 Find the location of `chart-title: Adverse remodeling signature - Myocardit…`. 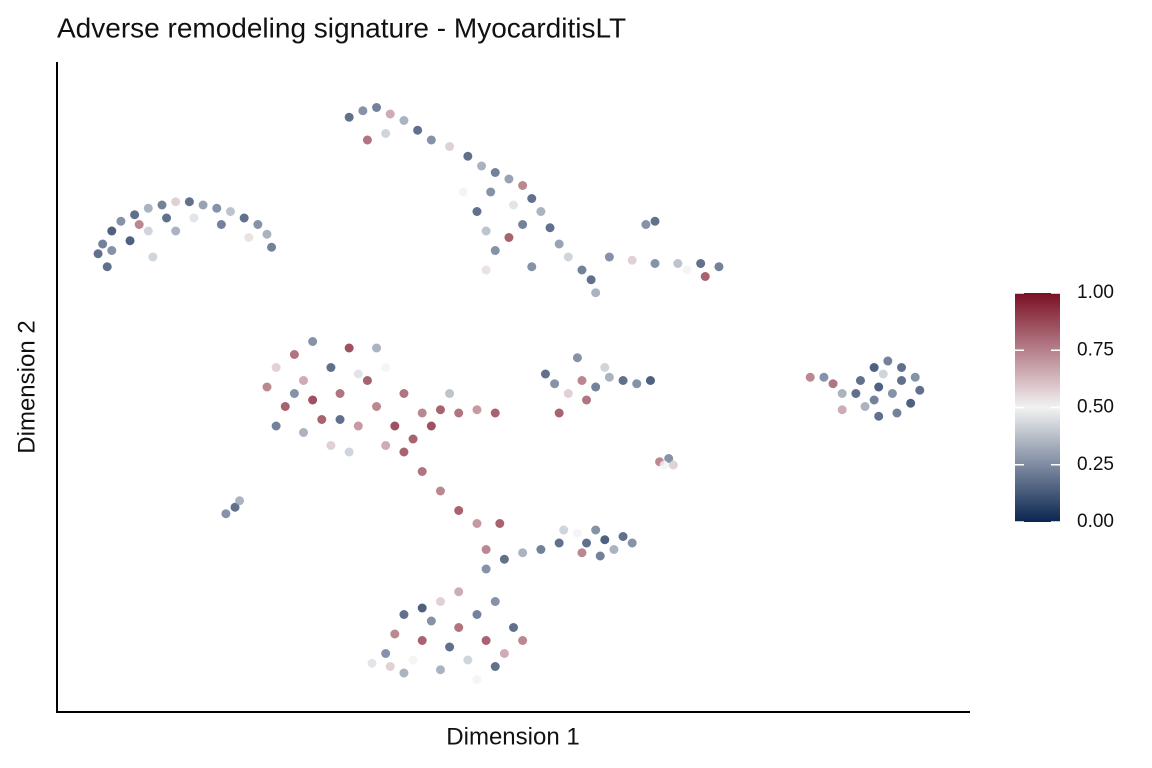

chart-title: Adverse remodeling signature - Myocardit… is located at coordinates (341, 27).